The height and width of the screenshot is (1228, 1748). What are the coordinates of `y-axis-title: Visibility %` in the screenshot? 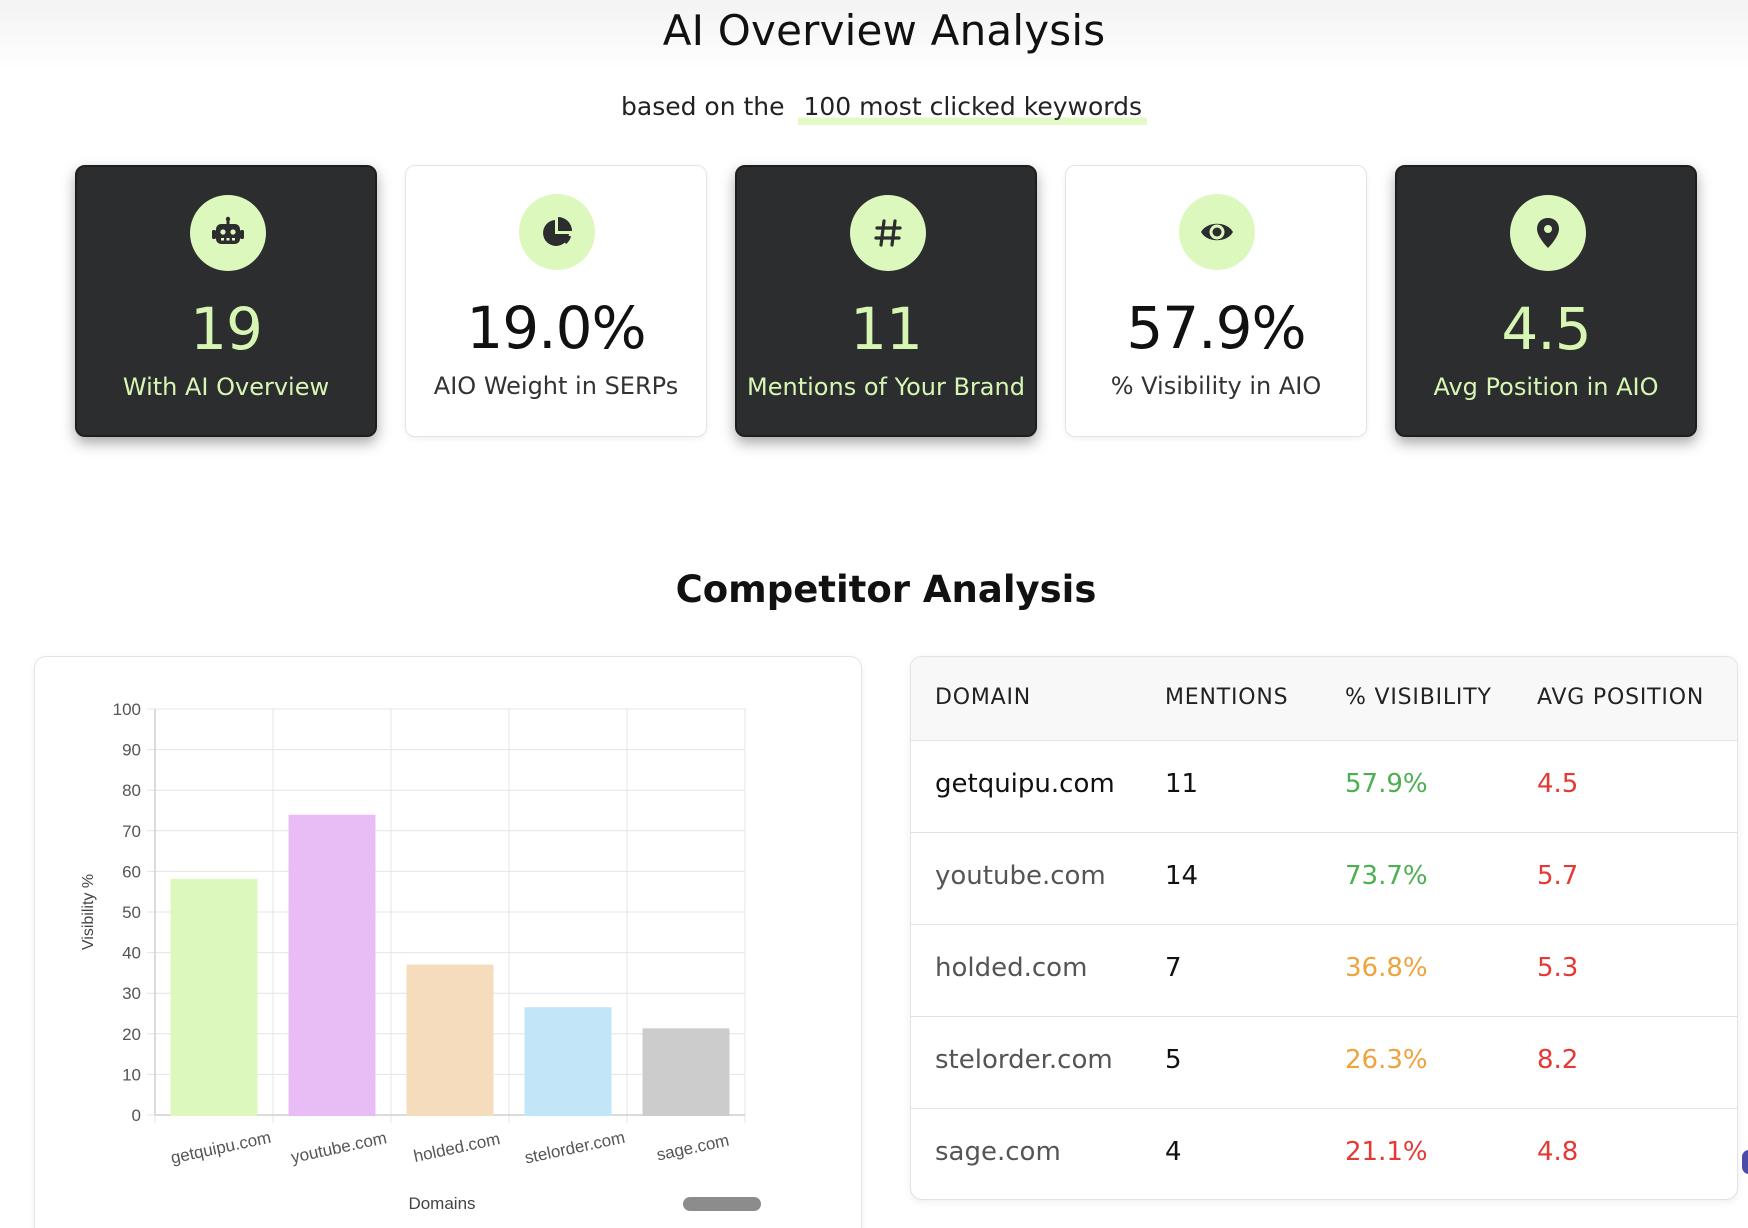 It's located at (88, 912).